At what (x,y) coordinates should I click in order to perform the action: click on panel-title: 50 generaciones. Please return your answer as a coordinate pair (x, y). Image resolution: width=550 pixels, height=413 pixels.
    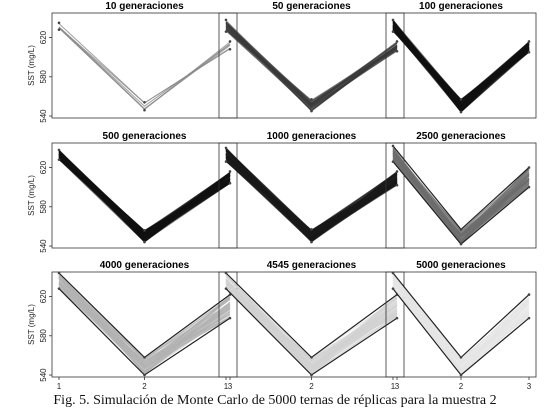
    Looking at the image, I should click on (311, 6).